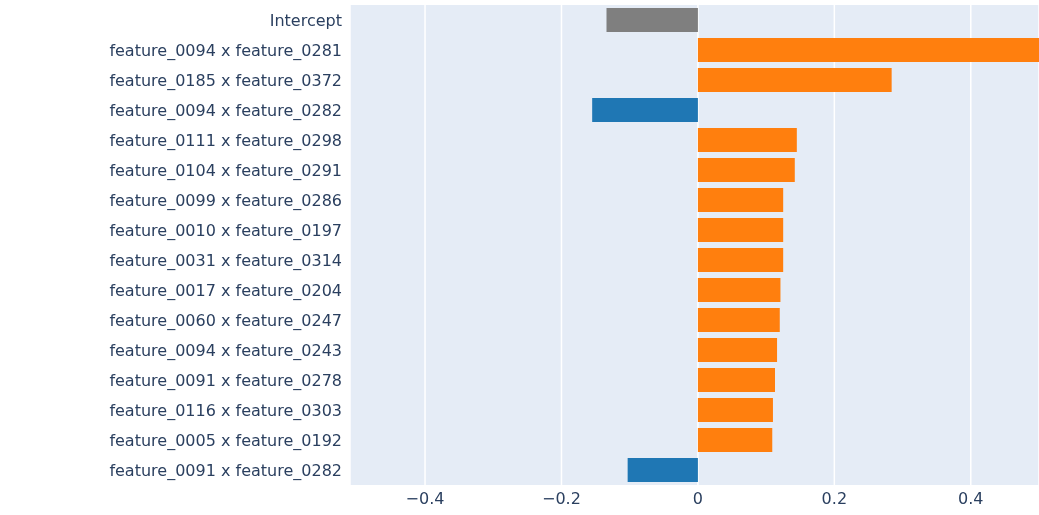  What do you see at coordinates (225, 80) in the screenshot?
I see `y-tick-label: feature_0185 x feature_0372` at bounding box center [225, 80].